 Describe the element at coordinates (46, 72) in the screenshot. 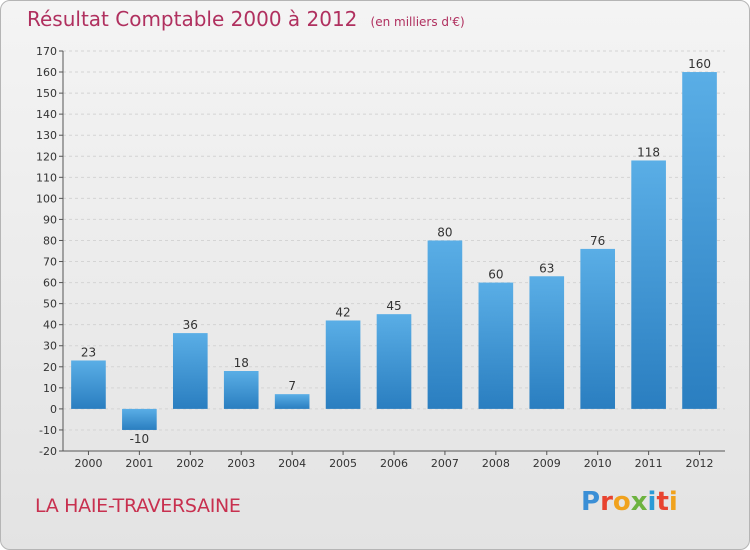

I see `y-tick-label: 160` at that location.